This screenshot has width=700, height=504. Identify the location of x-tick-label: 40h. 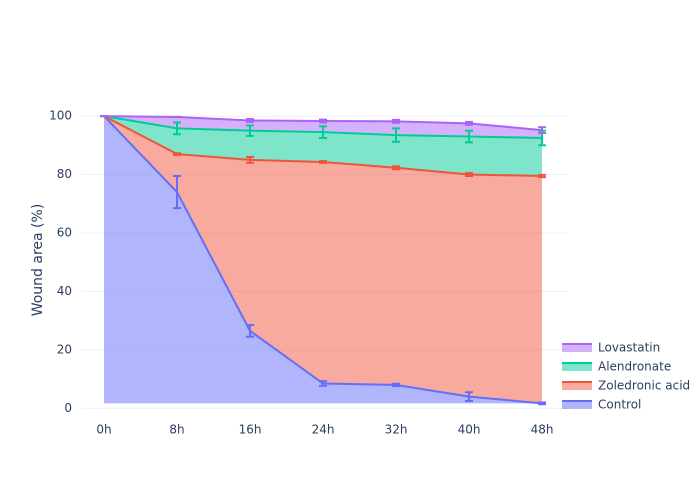
(469, 430).